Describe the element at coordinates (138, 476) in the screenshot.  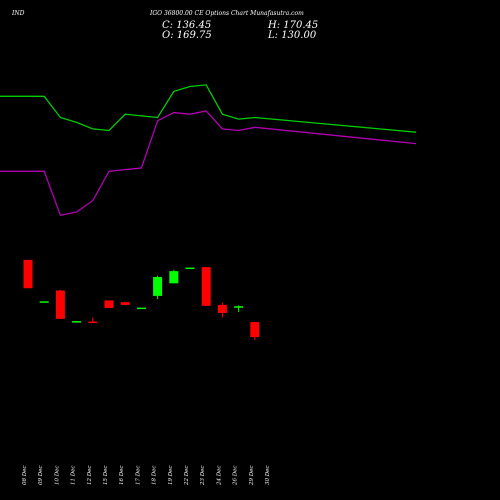
I see `x-tick-label: 17 Dec` at that location.